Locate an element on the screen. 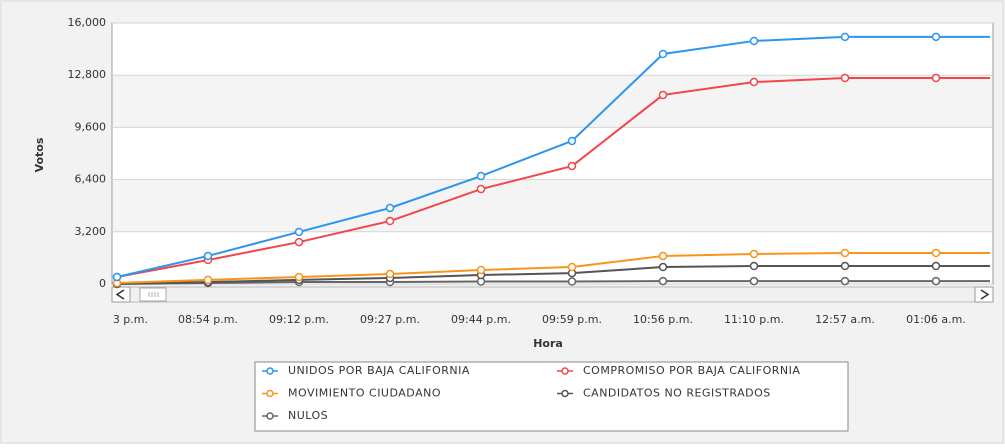 The width and height of the screenshot is (1005, 448). x-tick-label: 12:57 a.m. is located at coordinates (845, 319).